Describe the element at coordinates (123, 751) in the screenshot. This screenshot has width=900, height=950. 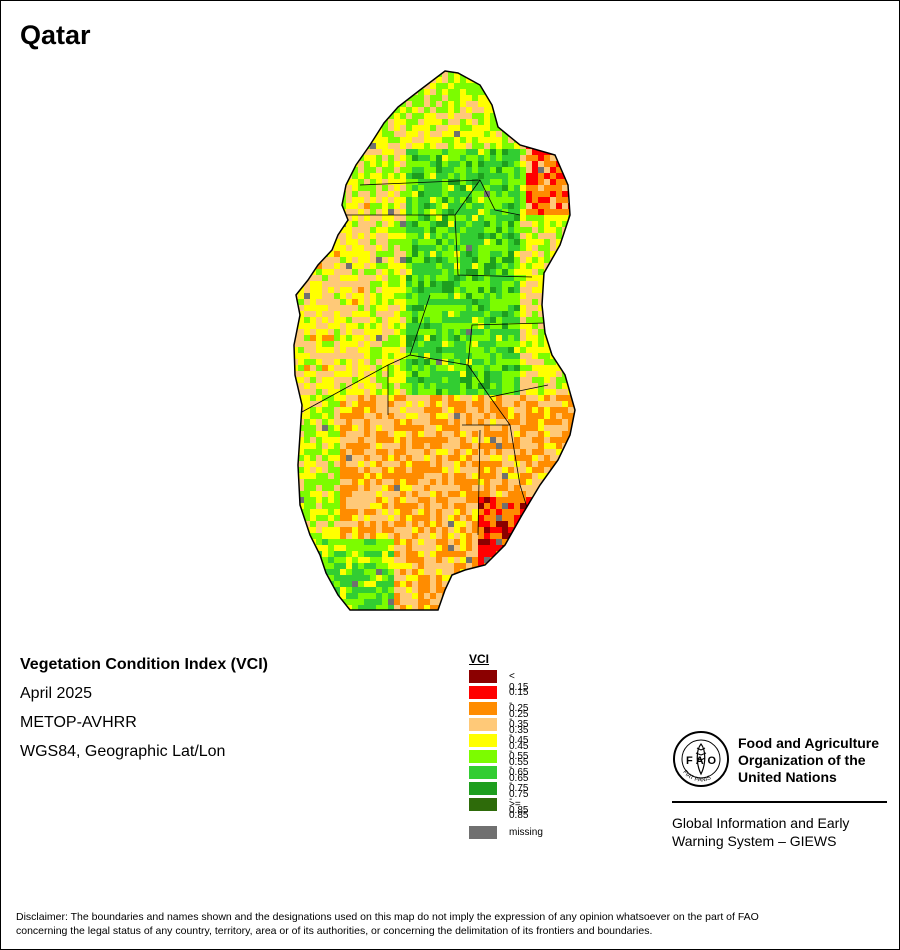
I see `projection-label: WGS84, Geographic Lat/Lon` at that location.